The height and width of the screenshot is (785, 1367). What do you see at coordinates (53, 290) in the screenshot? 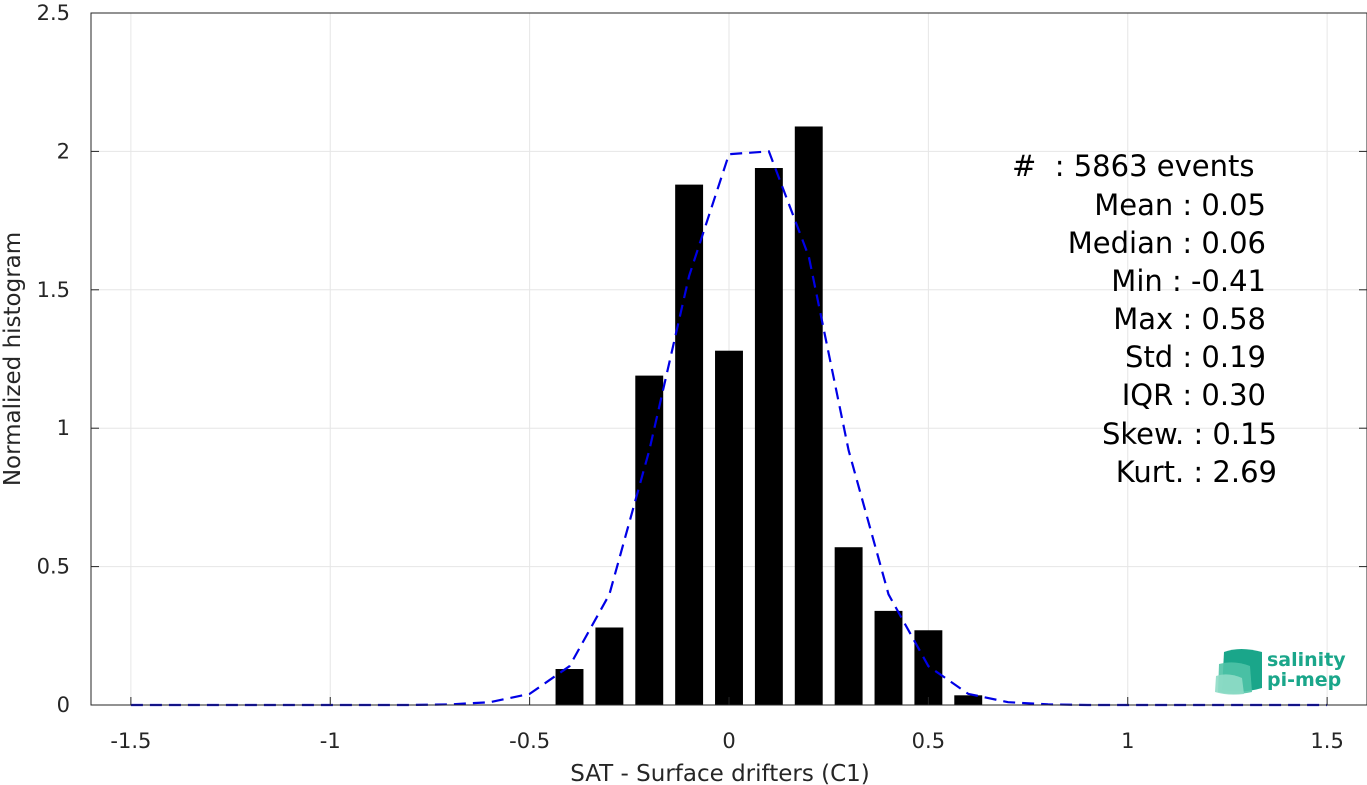
I see `y-tick-label: 1.5` at bounding box center [53, 290].